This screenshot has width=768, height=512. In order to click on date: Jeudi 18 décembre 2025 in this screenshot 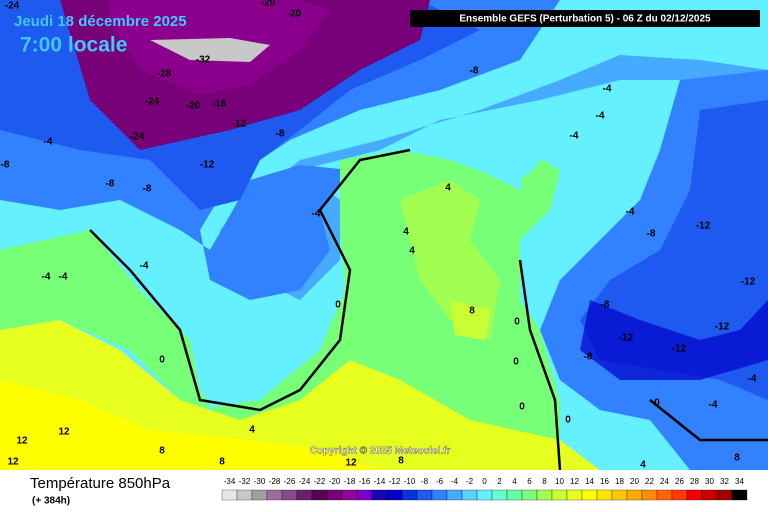, I will do `click(100, 21)`.